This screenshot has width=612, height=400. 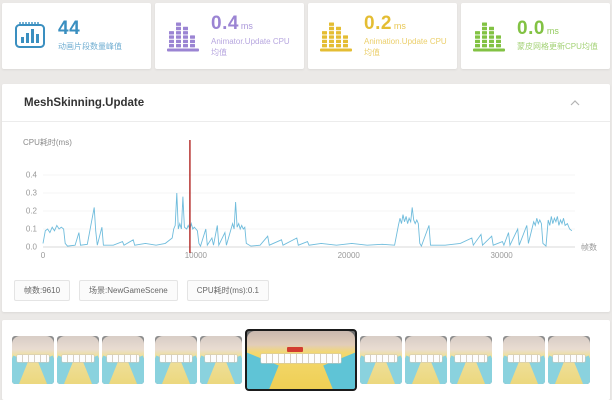 I want to click on frame-thumbnail-selected, so click(x=301, y=360).